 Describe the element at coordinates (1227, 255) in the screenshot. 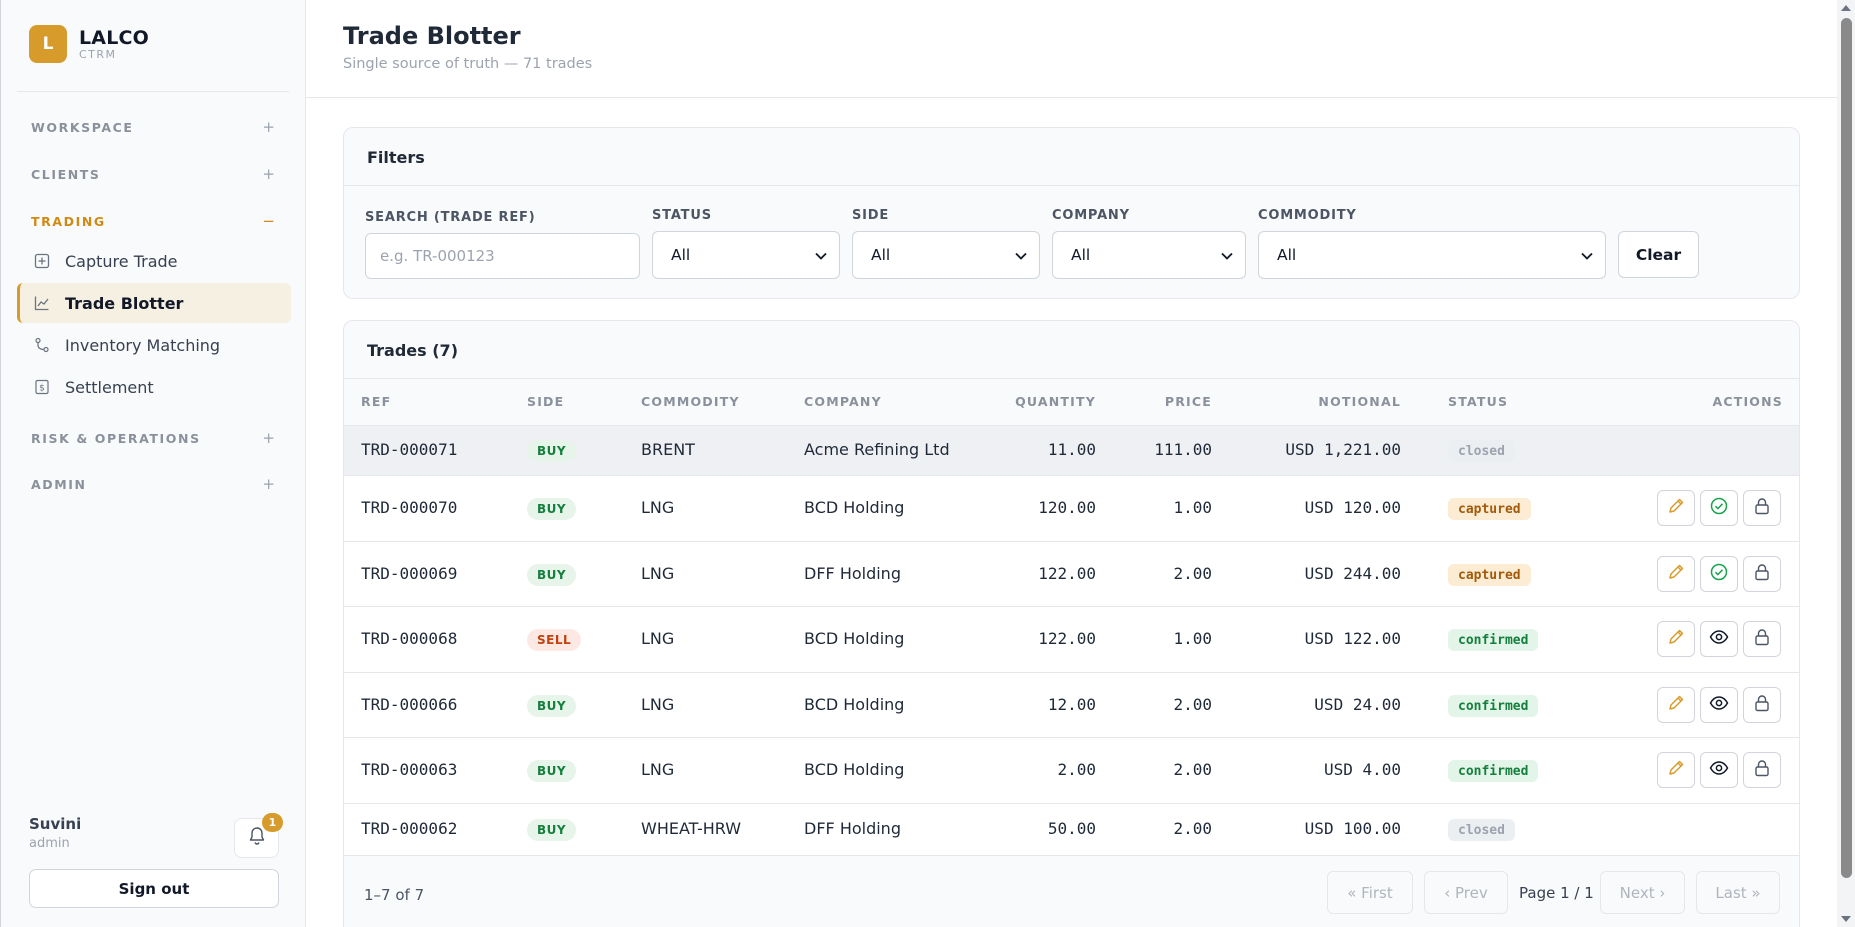

I see `chevron-down-icon` at that location.